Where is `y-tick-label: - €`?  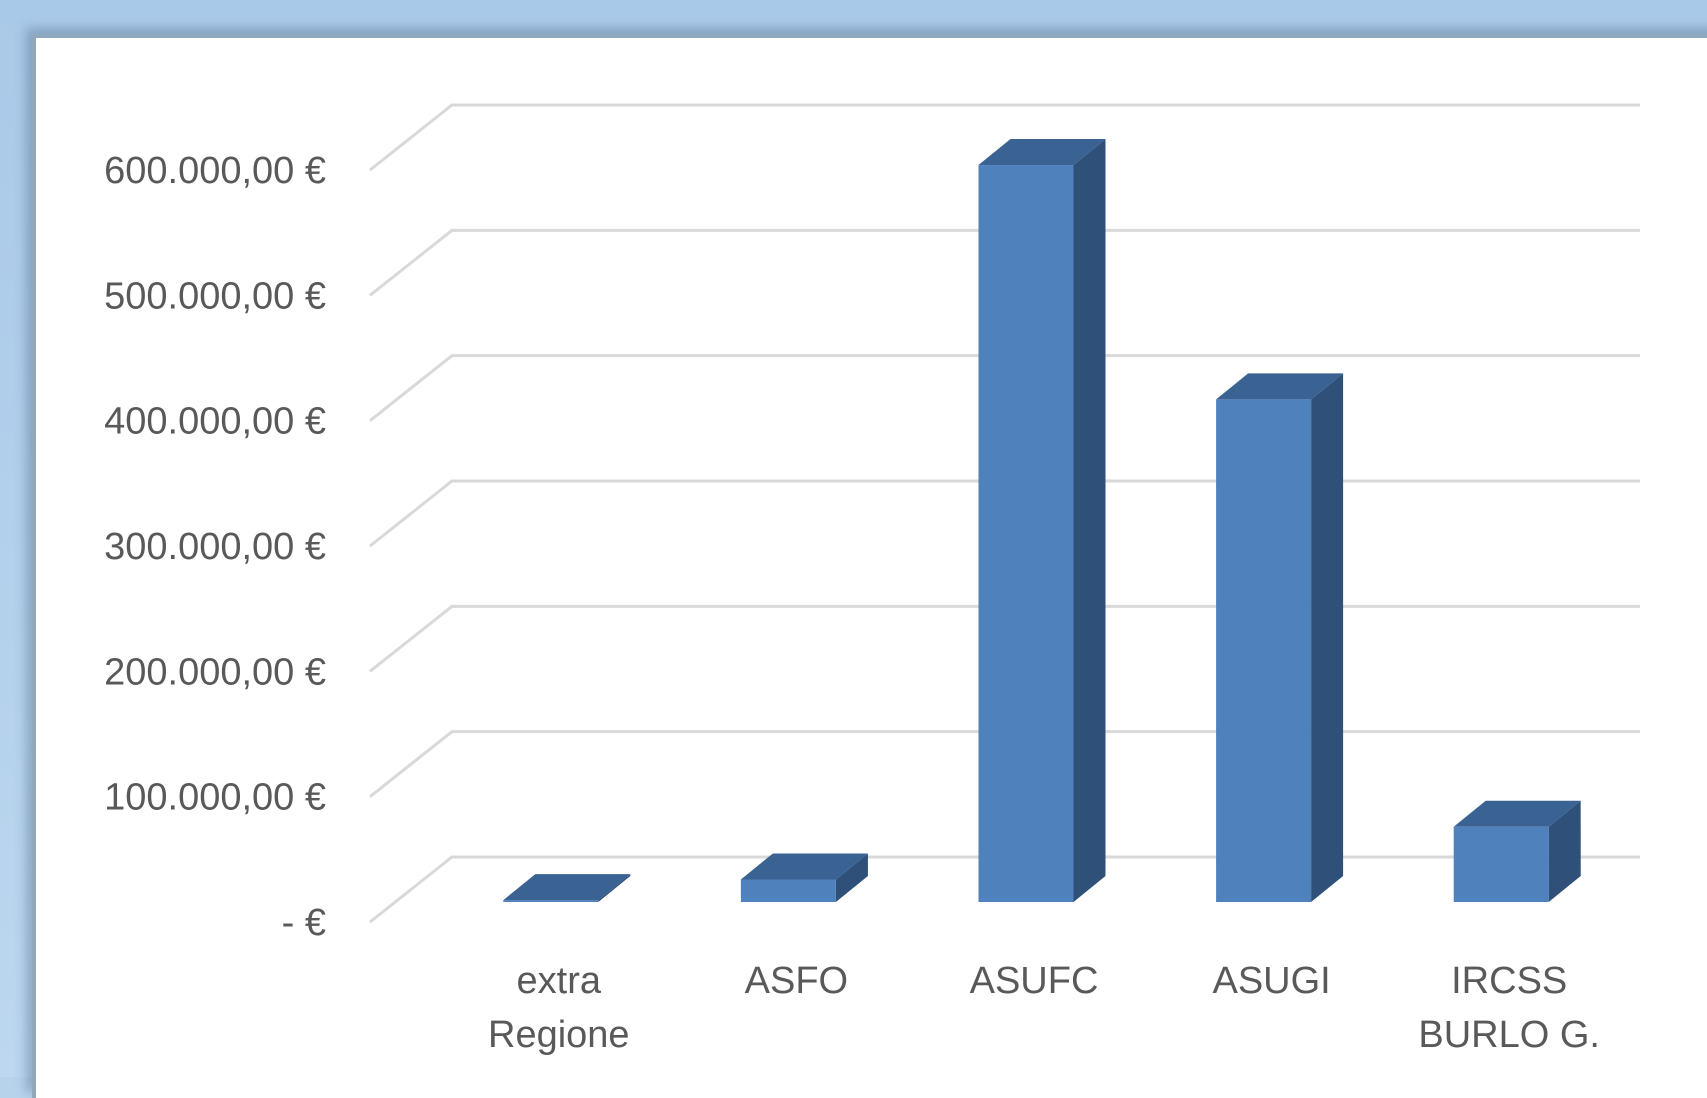 y-tick-label: - € is located at coordinates (304, 923).